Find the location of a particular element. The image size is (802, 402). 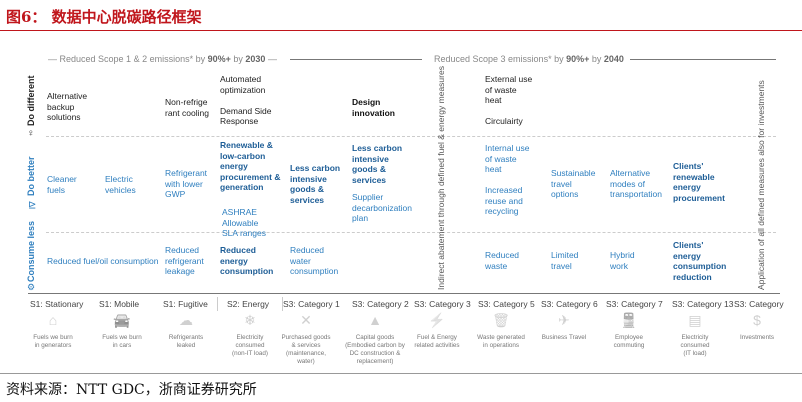

row-label-do-different: Do different is located at coordinates (31, 101).